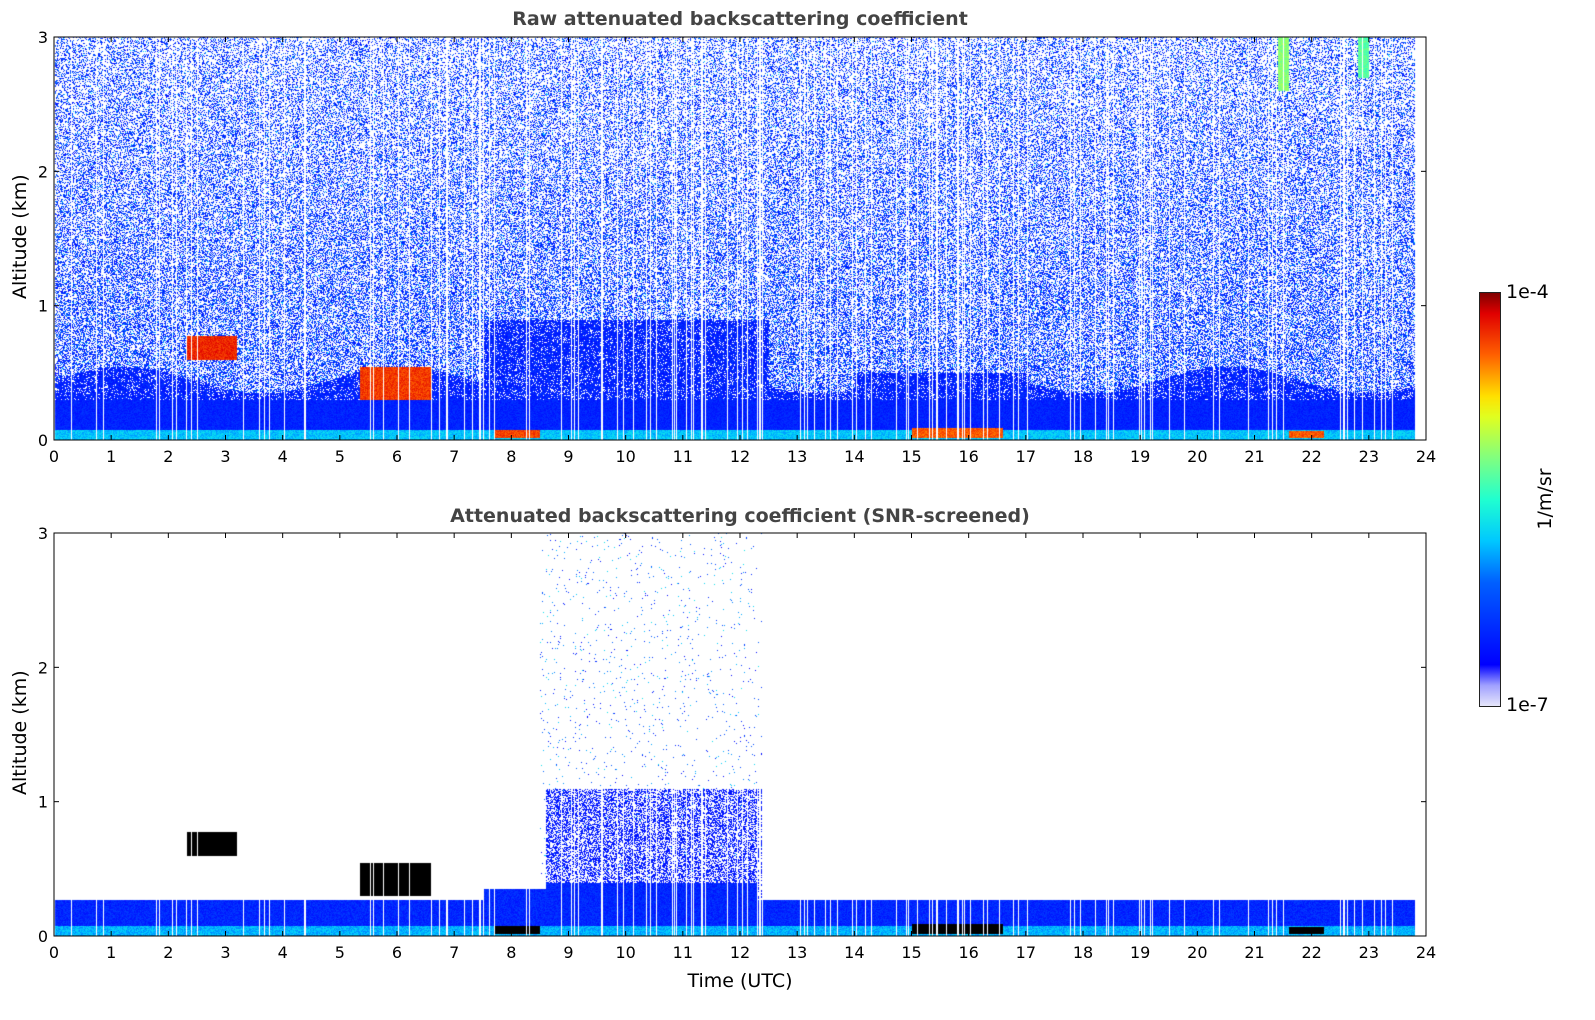 This screenshot has width=1595, height=1020. What do you see at coordinates (740, 981) in the screenshot?
I see `x-axis-label: Time (UTC)` at bounding box center [740, 981].